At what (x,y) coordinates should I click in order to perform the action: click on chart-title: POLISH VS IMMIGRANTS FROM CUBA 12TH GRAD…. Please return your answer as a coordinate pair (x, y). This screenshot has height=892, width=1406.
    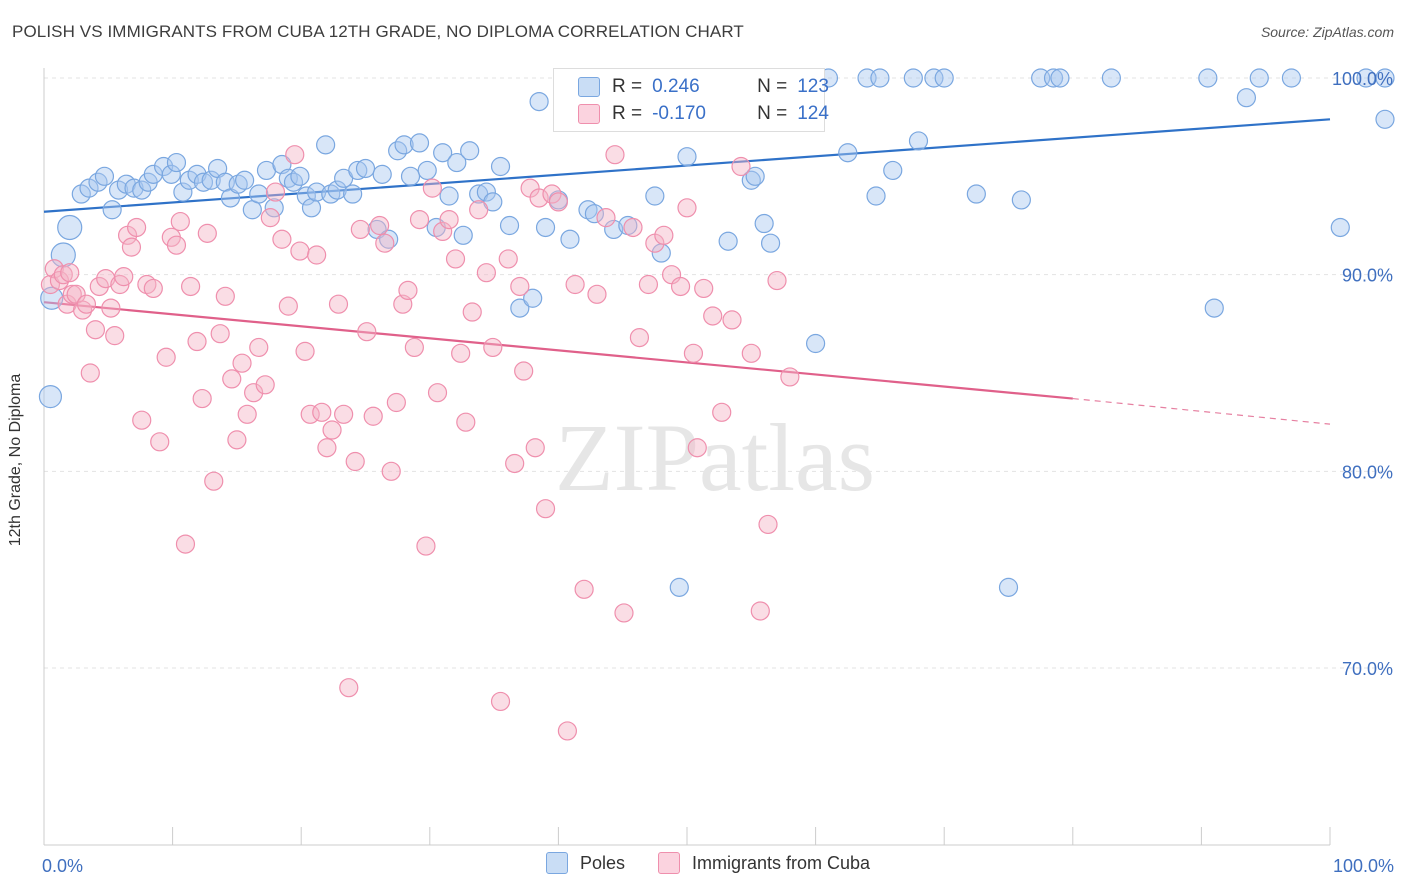
    Looking at the image, I should click on (378, 31).